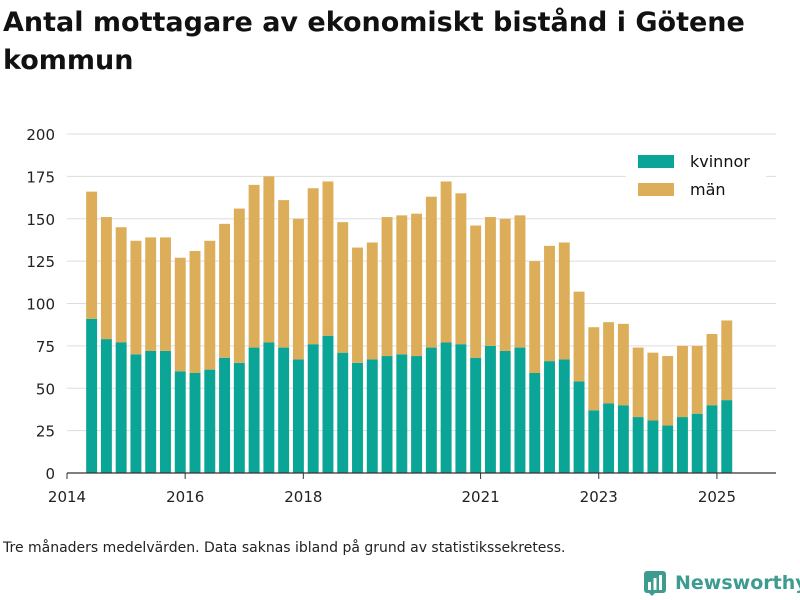 The width and height of the screenshot is (800, 600). What do you see at coordinates (655, 583) in the screenshot?
I see `newsworthy-bar-logo-icon` at bounding box center [655, 583].